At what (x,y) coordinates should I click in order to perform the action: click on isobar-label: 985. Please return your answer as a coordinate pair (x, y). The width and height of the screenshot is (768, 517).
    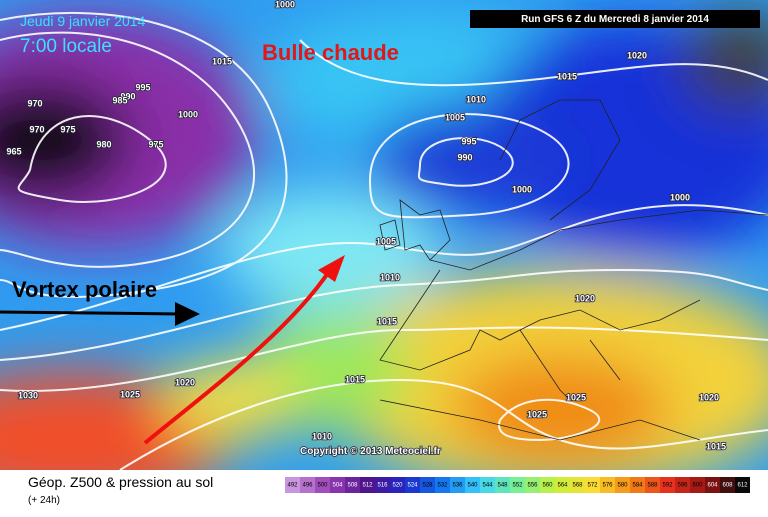
    Looking at the image, I should click on (119, 100).